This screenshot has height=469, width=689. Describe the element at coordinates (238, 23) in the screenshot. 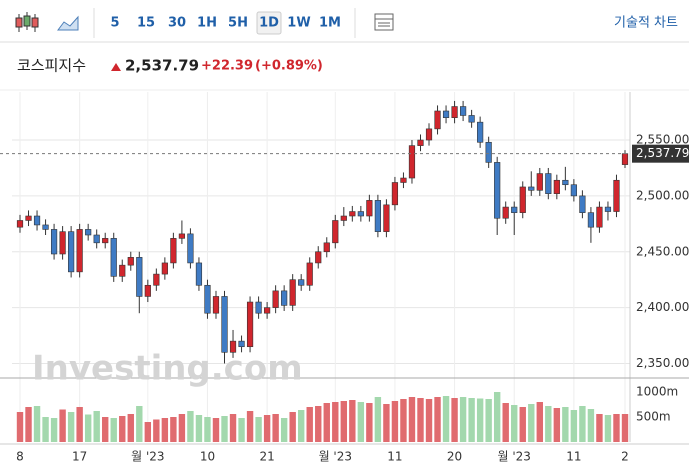

I see `interval-button: 5H` at that location.